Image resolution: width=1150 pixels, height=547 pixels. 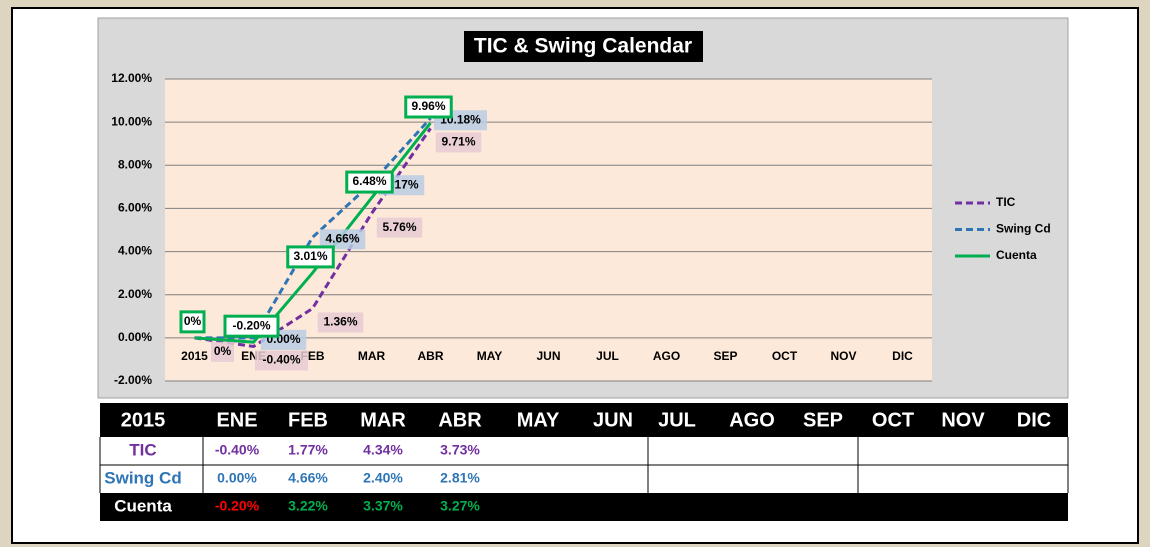 What do you see at coordinates (490, 356) in the screenshot?
I see `x-tick-label: MAY` at bounding box center [490, 356].